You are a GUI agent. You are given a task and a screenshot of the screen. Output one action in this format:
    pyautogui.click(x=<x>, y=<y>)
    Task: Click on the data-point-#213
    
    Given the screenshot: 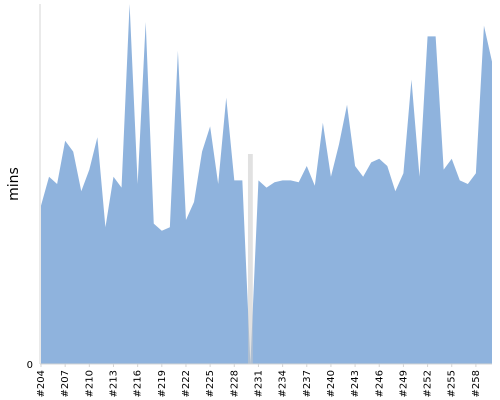 What is the action you would take?
    pyautogui.click(x=113, y=177)
    